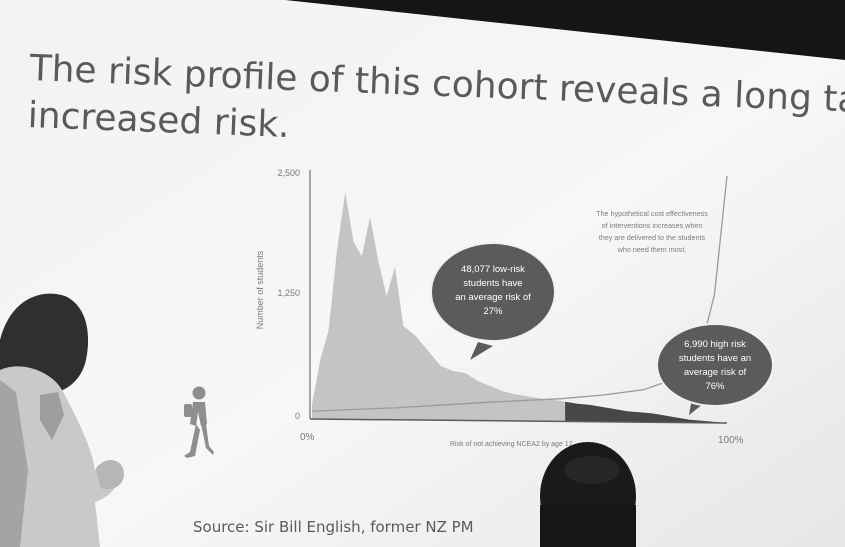 The height and width of the screenshot is (547, 845). What do you see at coordinates (715, 344) in the screenshot?
I see `svg-text: 6,990 high risk` at bounding box center [715, 344].